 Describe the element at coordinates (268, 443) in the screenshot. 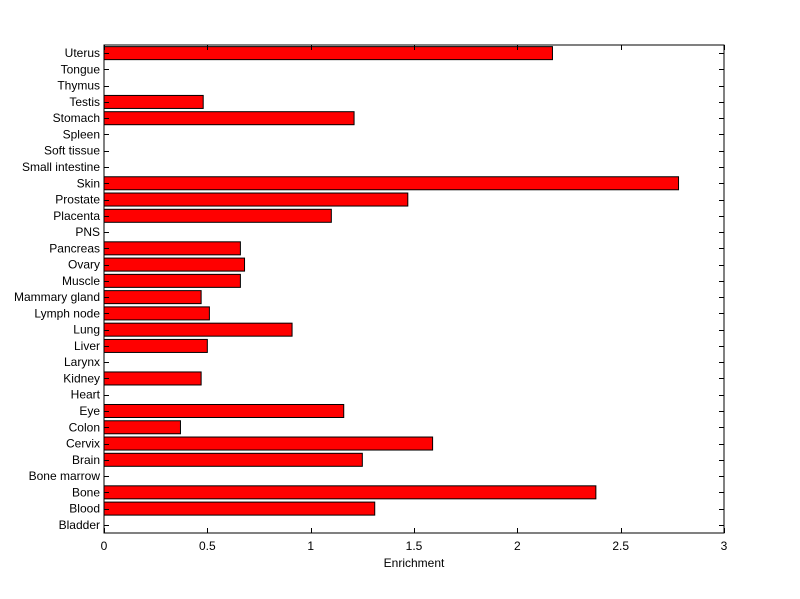

I see `bar-cervix` at that location.